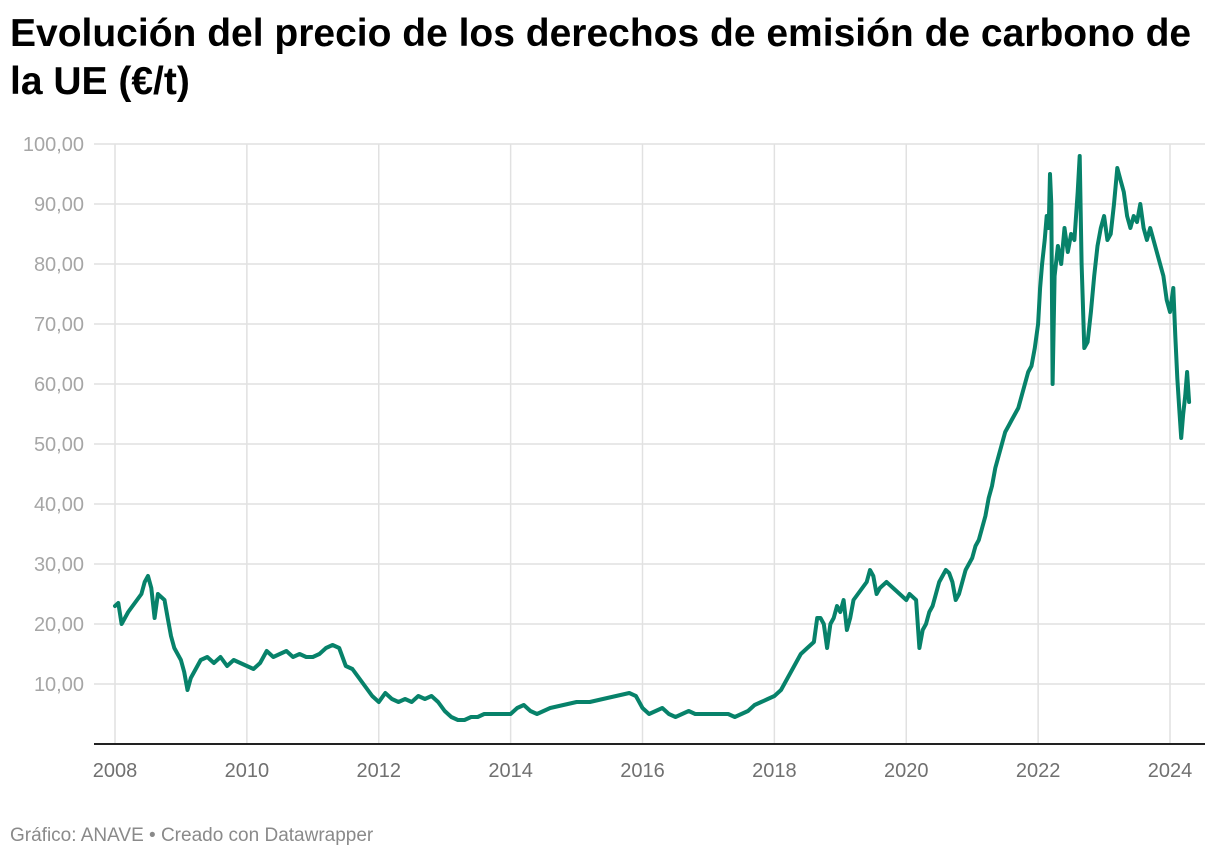 This screenshot has width=1220, height=860. What do you see at coordinates (192, 835) in the screenshot?
I see `footer-credit: Gráfico: ANAVE • Creado con Datawrapper` at bounding box center [192, 835].